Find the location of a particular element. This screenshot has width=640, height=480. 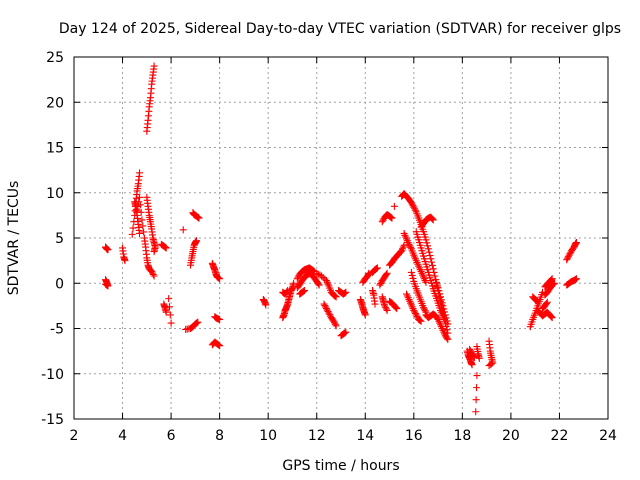

x-tick-label: 2 is located at coordinates (74, 436).